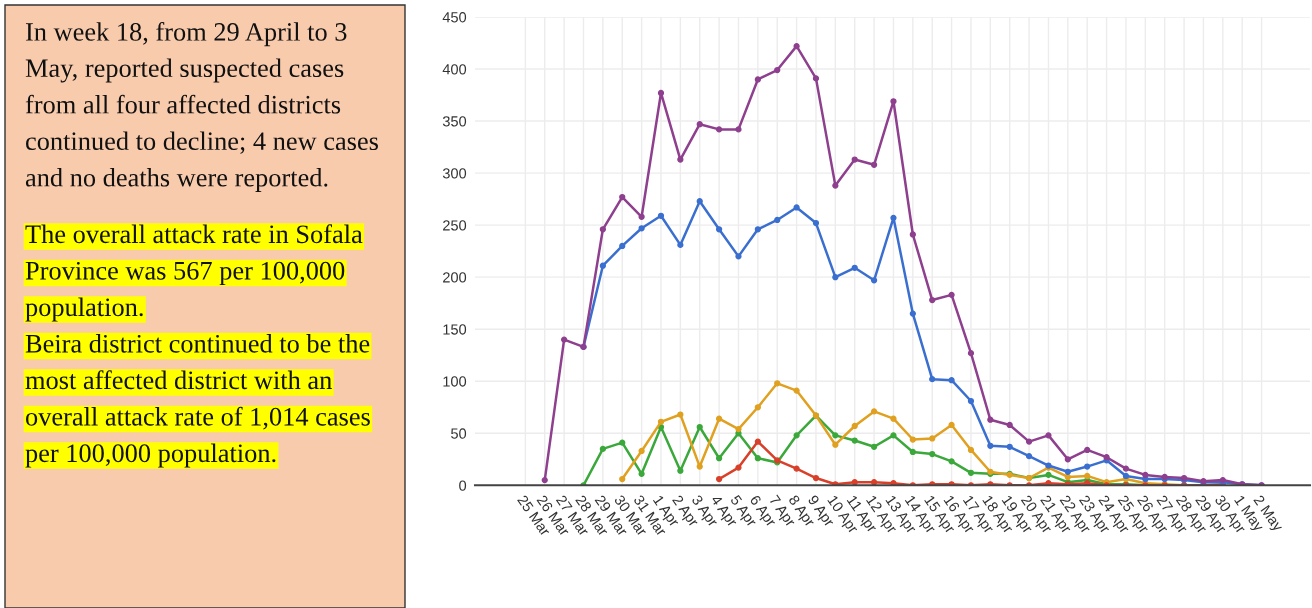  Describe the element at coordinates (463, 485) in the screenshot. I see `y-tick-label: 0` at that location.